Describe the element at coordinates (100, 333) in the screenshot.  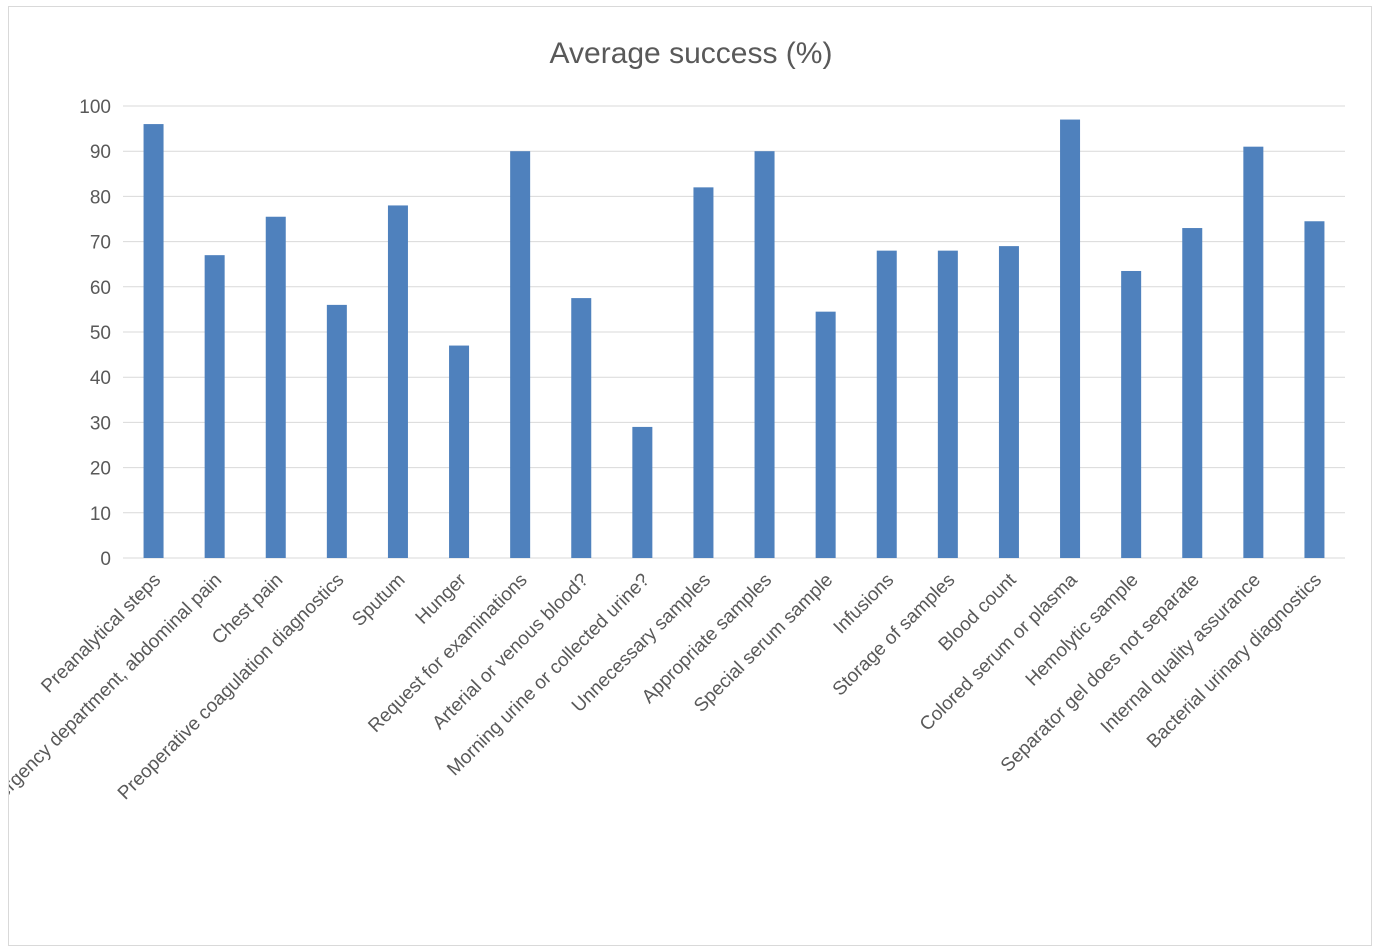
I see `y-tick-label: 50` at that location.